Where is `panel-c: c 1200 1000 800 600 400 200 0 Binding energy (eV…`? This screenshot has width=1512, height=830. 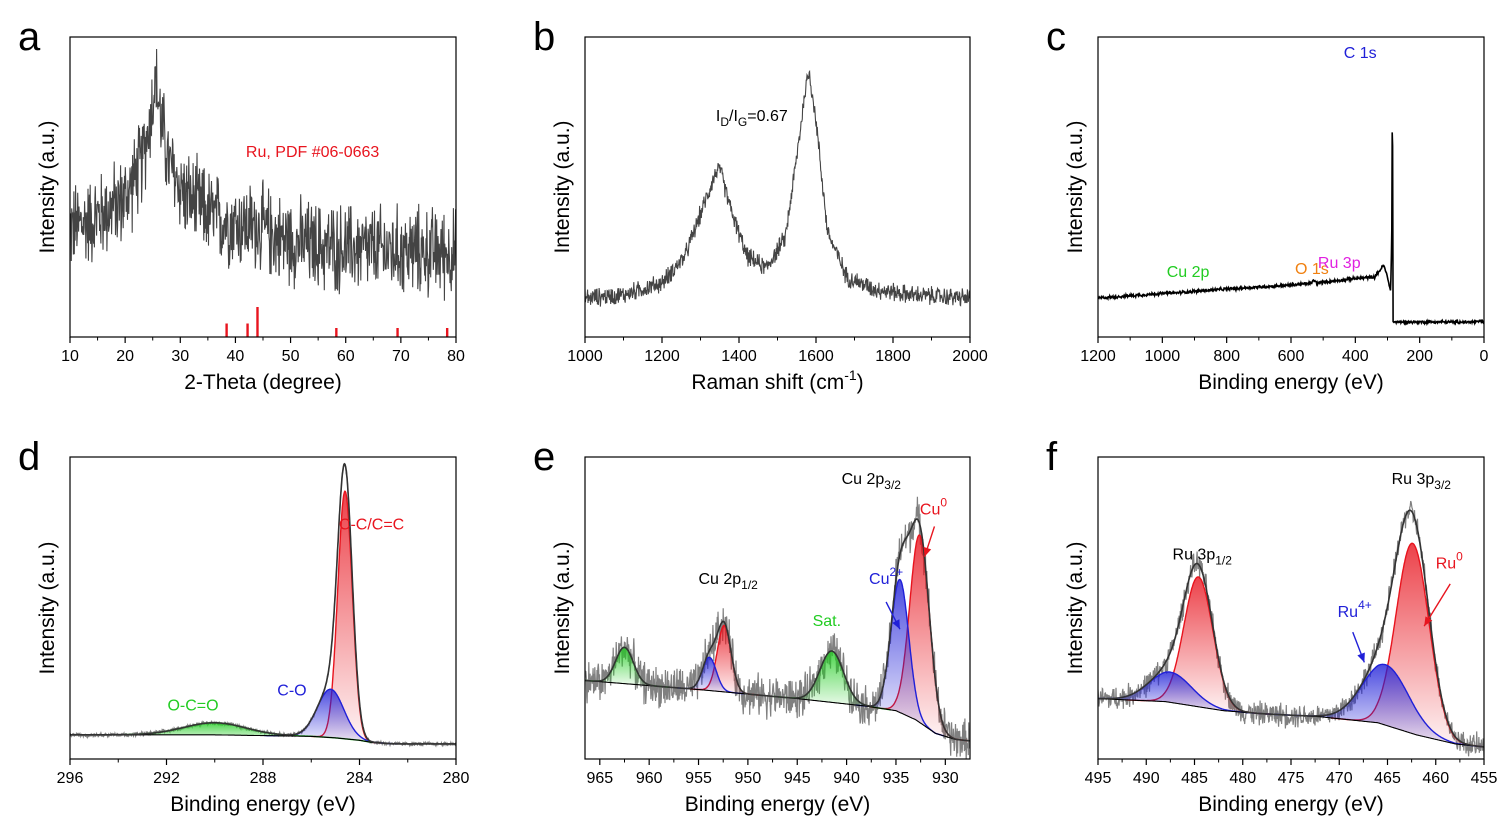 panel-c: c 1200 1000 800 600 400 200 0 Binding energy (eV… is located at coordinates (1267, 204).